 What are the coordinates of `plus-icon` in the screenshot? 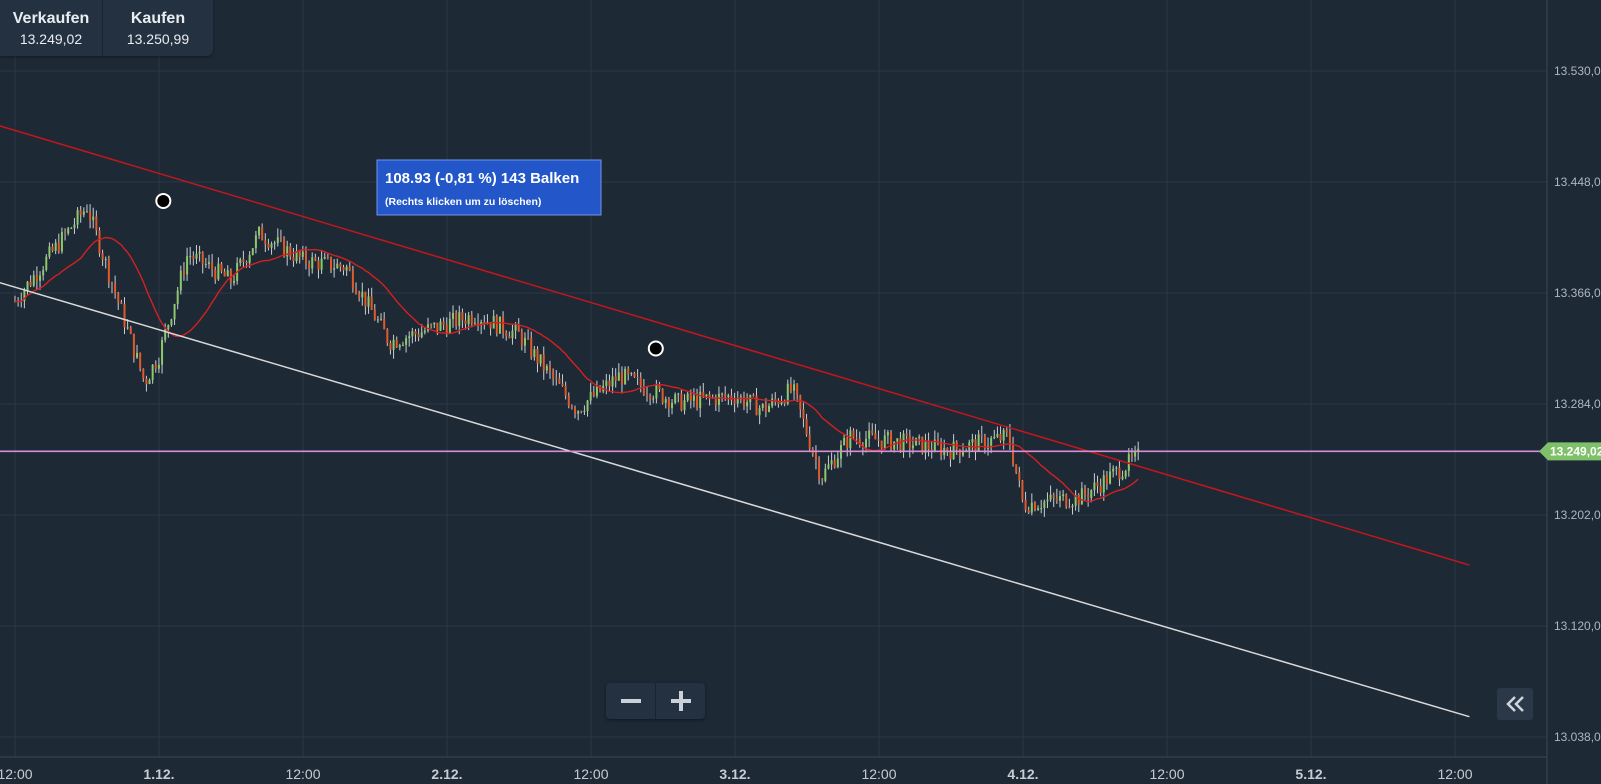 It's located at (680, 701).